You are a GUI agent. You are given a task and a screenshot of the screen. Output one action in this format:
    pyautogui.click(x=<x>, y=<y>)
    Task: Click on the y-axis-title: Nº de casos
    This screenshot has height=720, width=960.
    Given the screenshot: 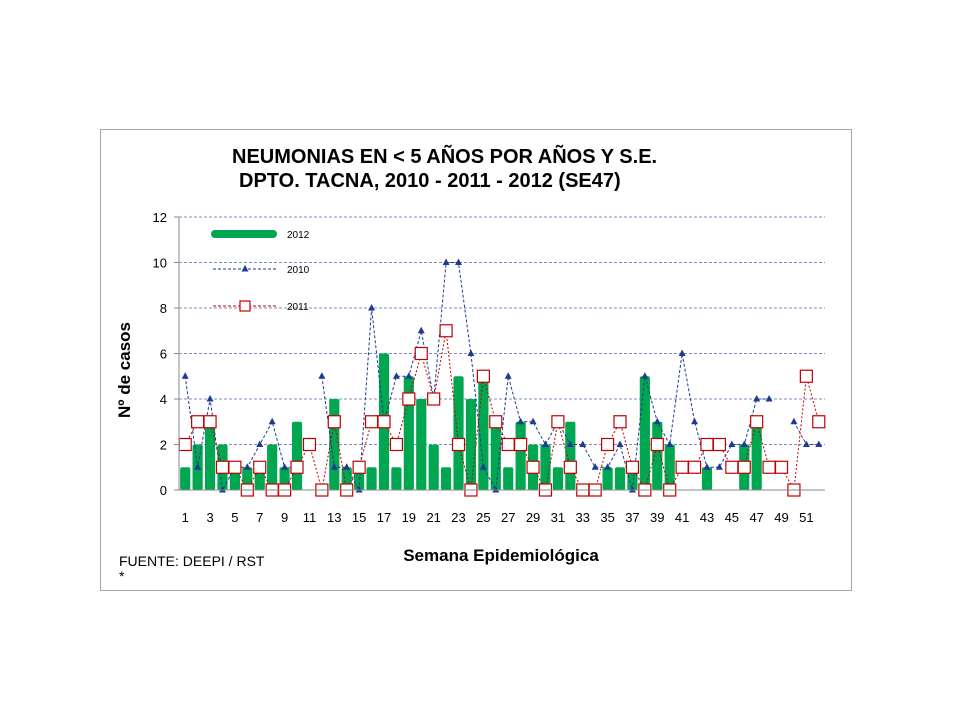 What is the action you would take?
    pyautogui.click(x=124, y=370)
    